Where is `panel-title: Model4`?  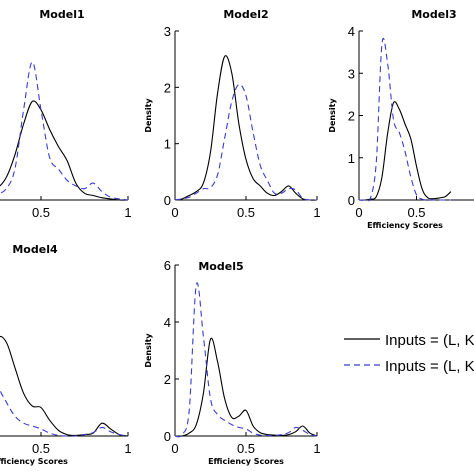
panel-title: Model4 is located at coordinates (35, 249).